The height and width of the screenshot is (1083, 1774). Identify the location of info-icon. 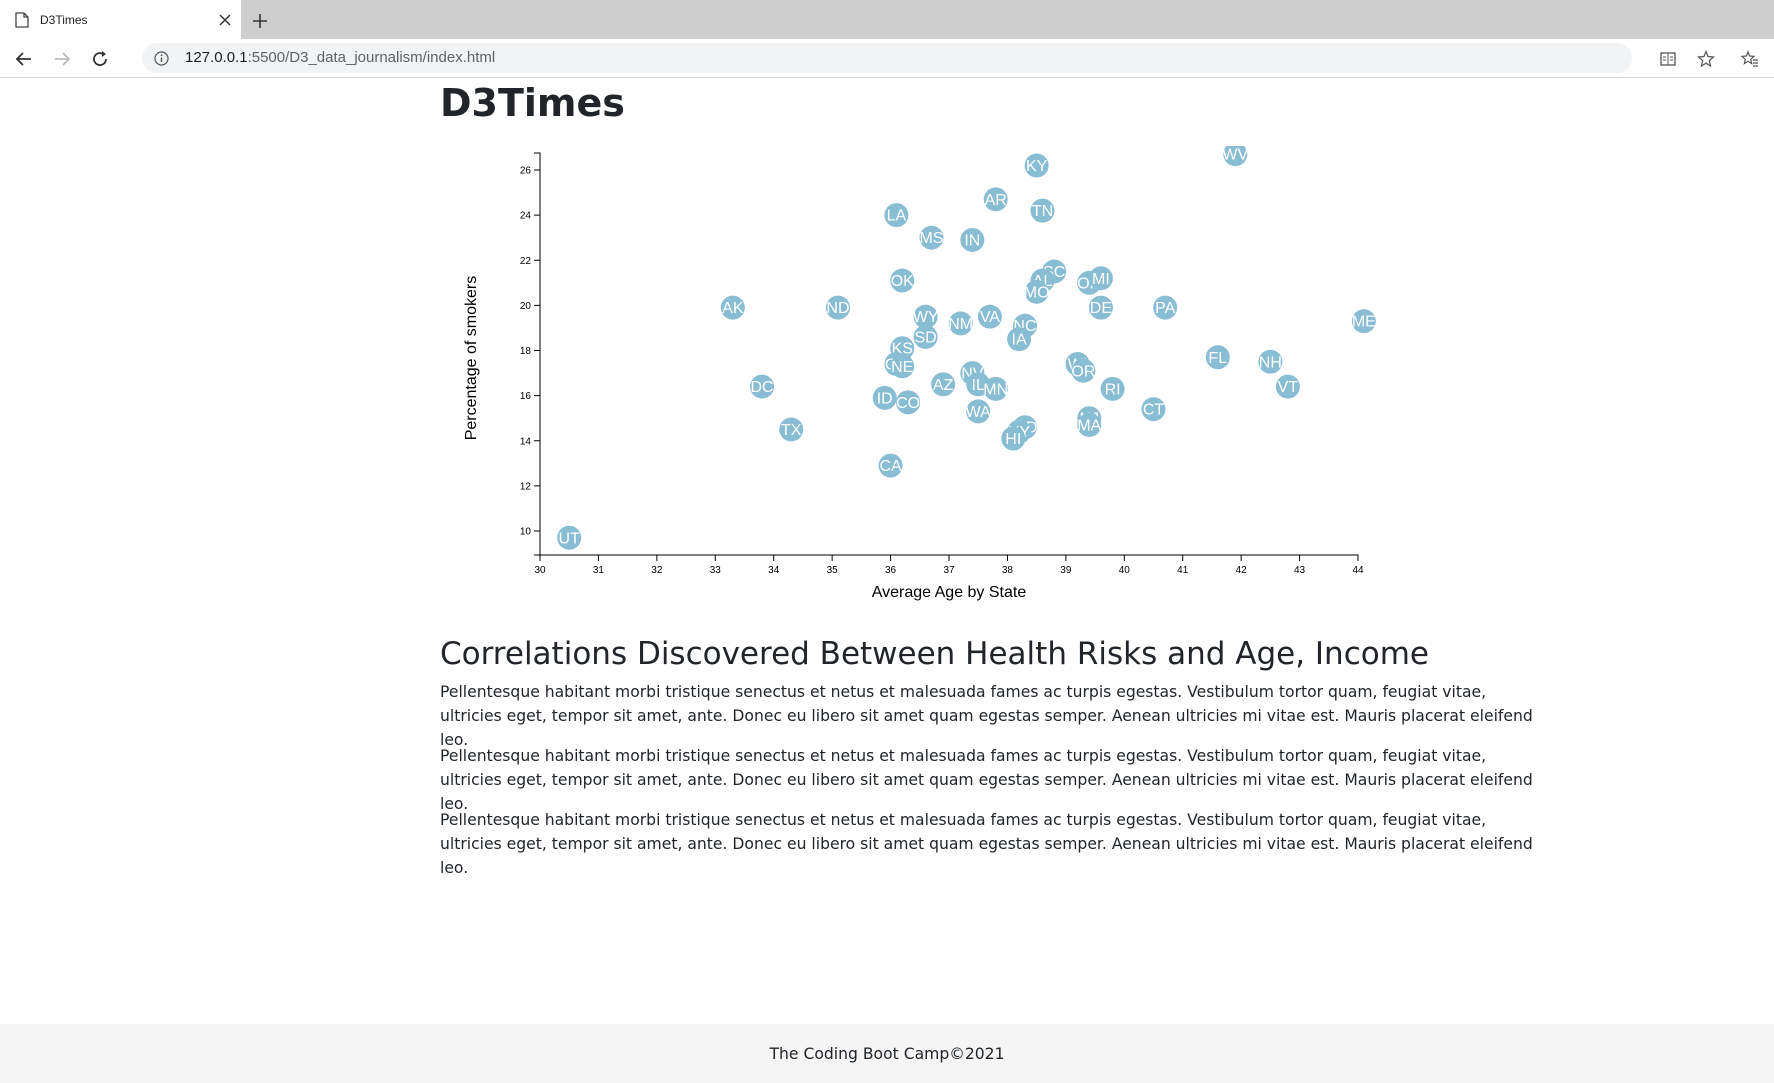
(161, 58).